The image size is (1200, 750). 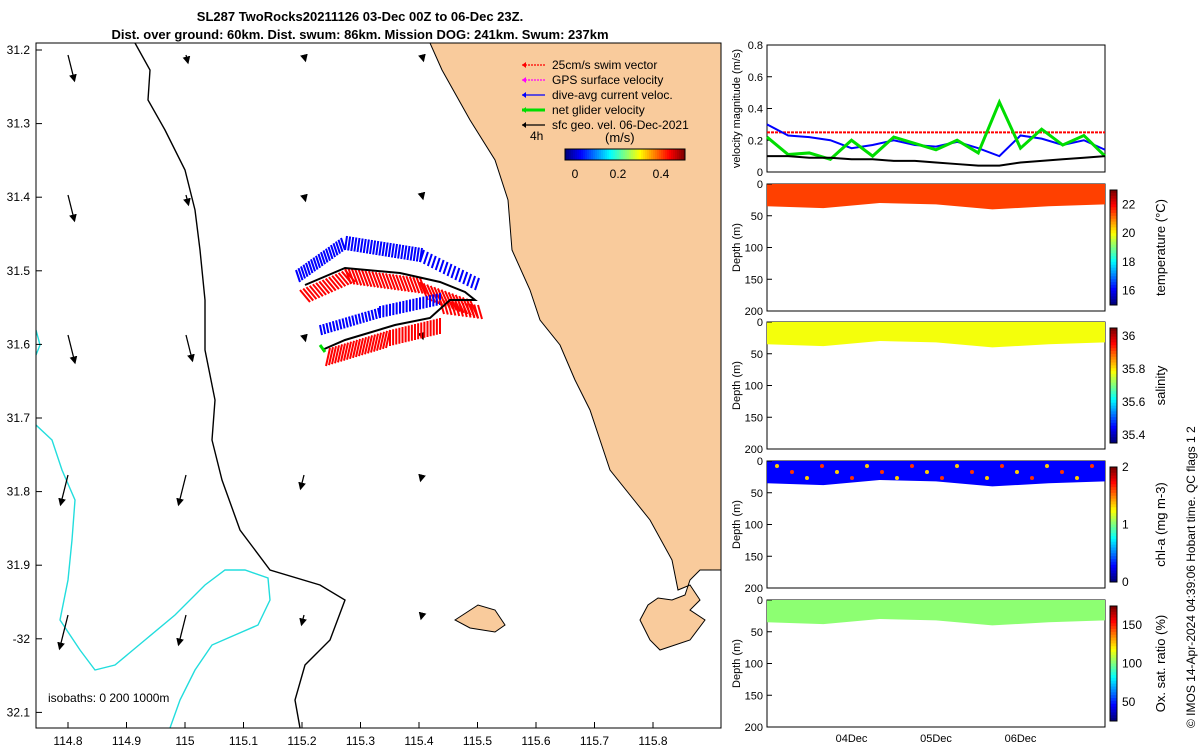 What do you see at coordinates (126, 741) in the screenshot?
I see `lon-tick-label: 114.9` at bounding box center [126, 741].